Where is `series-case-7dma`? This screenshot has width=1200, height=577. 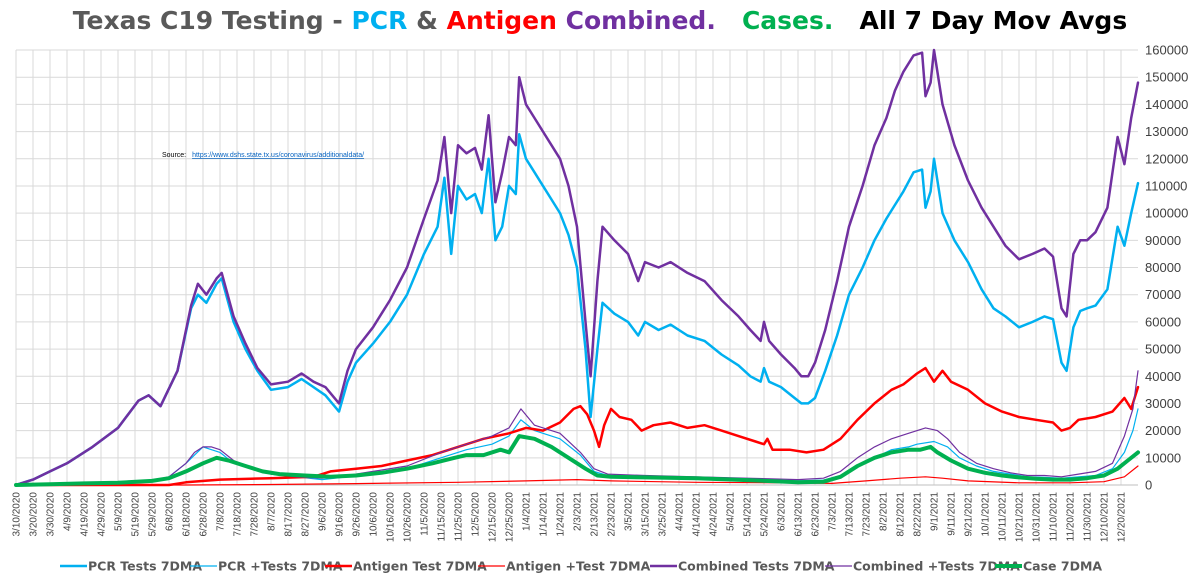
series-case-7dma is located at coordinates (577, 460).